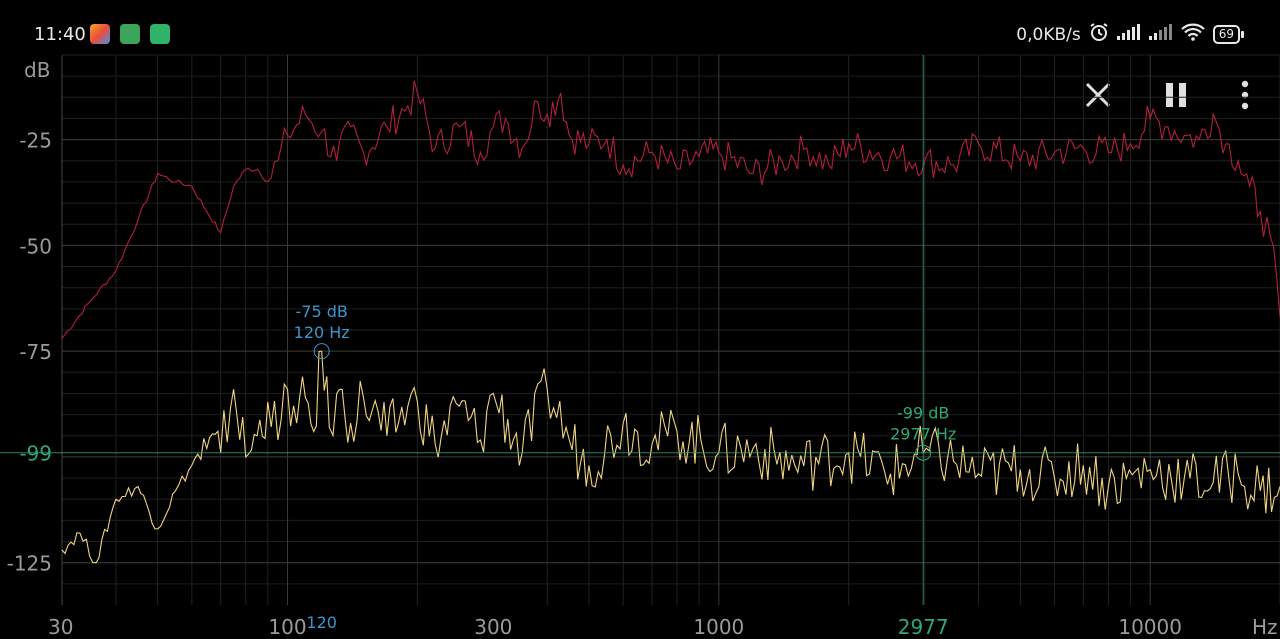  I want to click on marker-db-label: -99 dB, so click(923, 413).